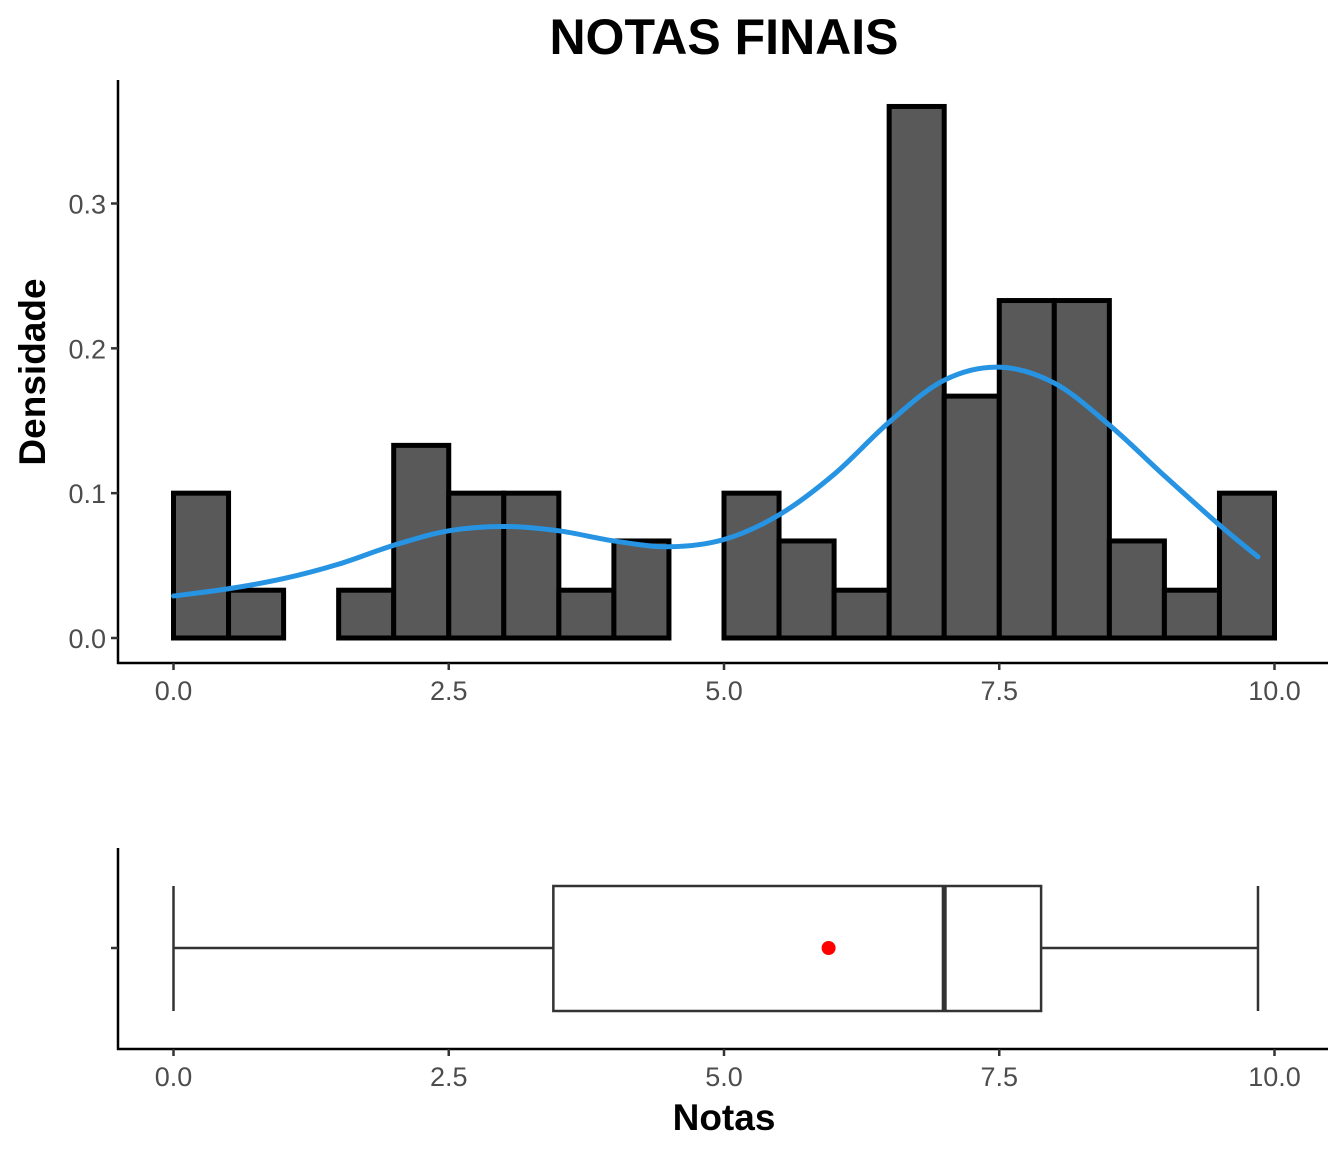  What do you see at coordinates (174, 1077) in the screenshot?
I see `x-tick-label-bottom-0: 0.0` at bounding box center [174, 1077].